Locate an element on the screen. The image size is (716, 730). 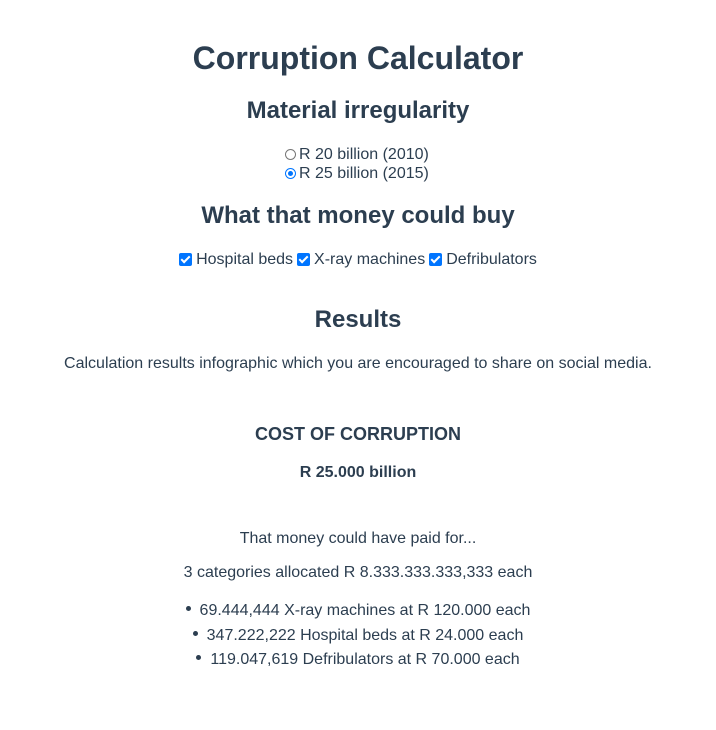
cost-value: R 25.000 billion is located at coordinates (358, 472).